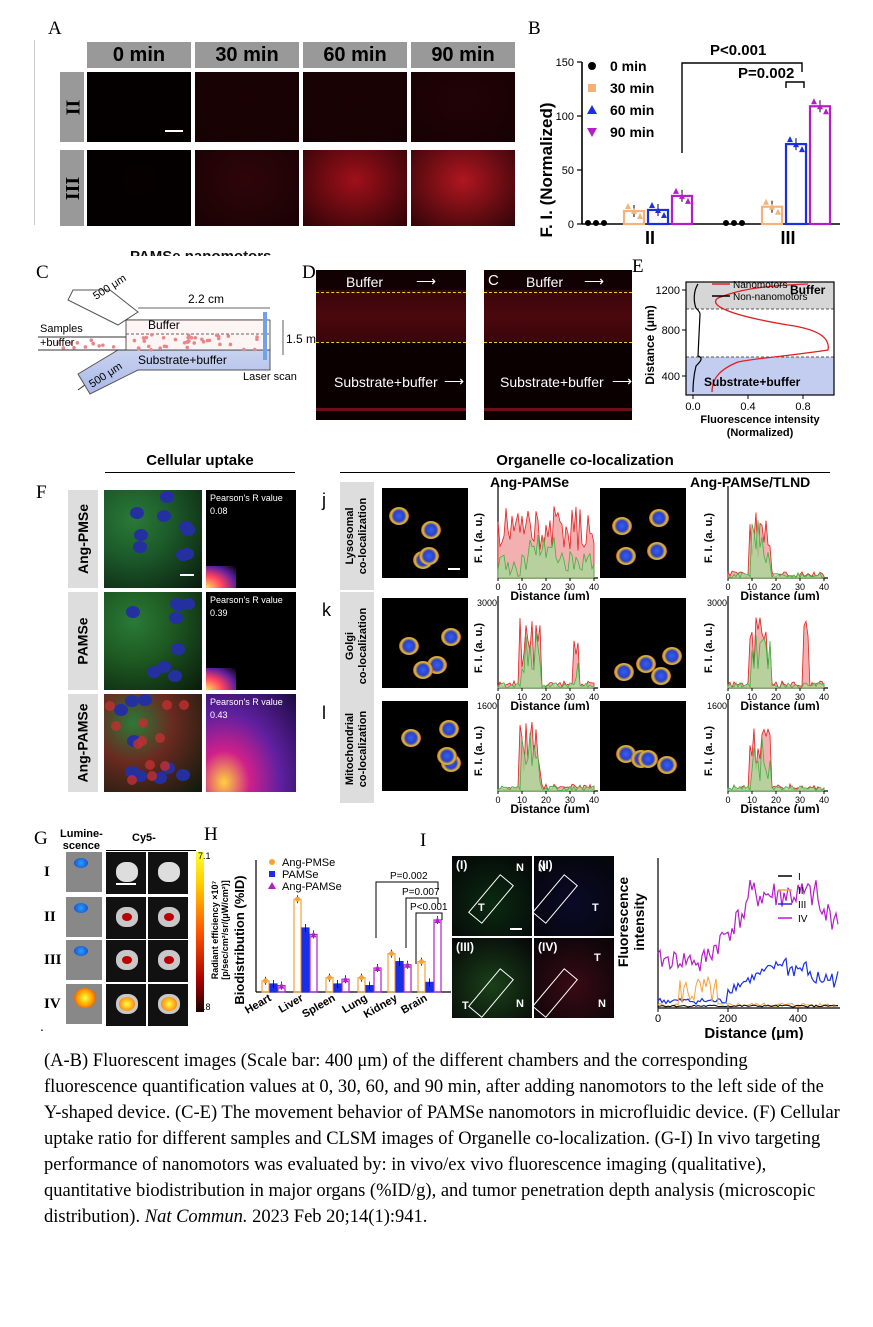  I want to click on panel-e-label: E, so click(638, 266).